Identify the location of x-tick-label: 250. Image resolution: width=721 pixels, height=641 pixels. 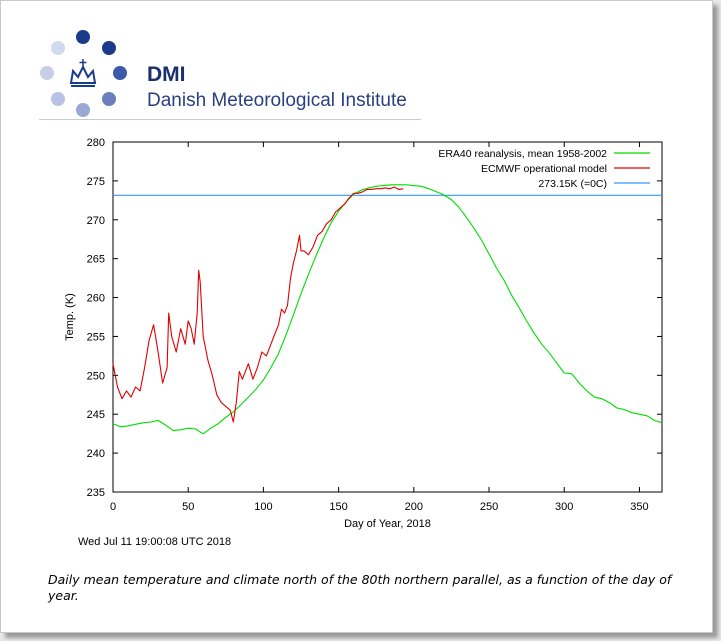
(489, 507).